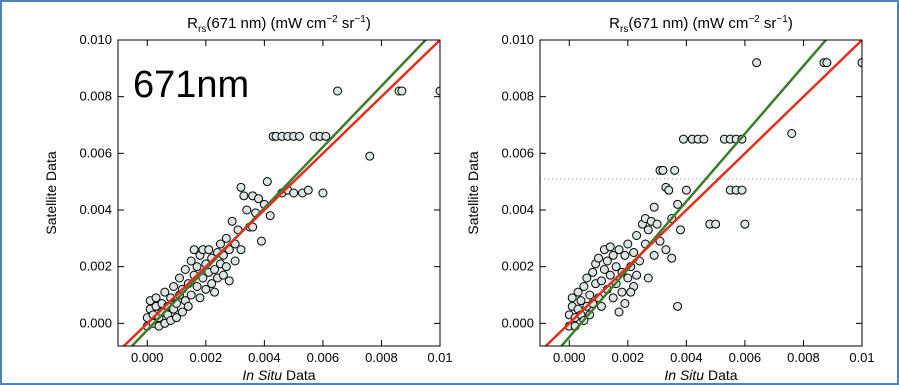 The height and width of the screenshot is (385, 899). Describe the element at coordinates (686, 357) in the screenshot. I see `x-tick-label: 0.004` at that location.